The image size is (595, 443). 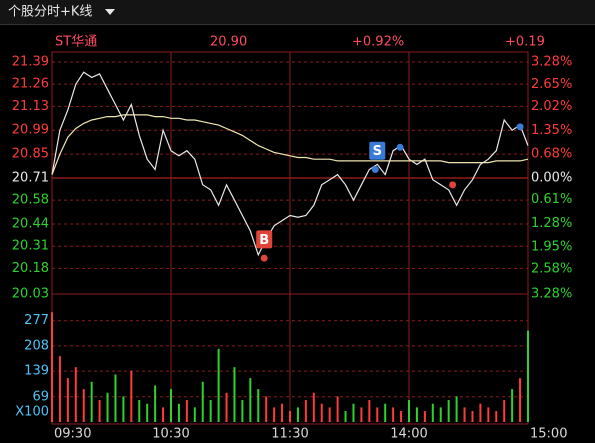 What do you see at coordinates (290, 144) in the screenshot?
I see `average-line` at bounding box center [290, 144].